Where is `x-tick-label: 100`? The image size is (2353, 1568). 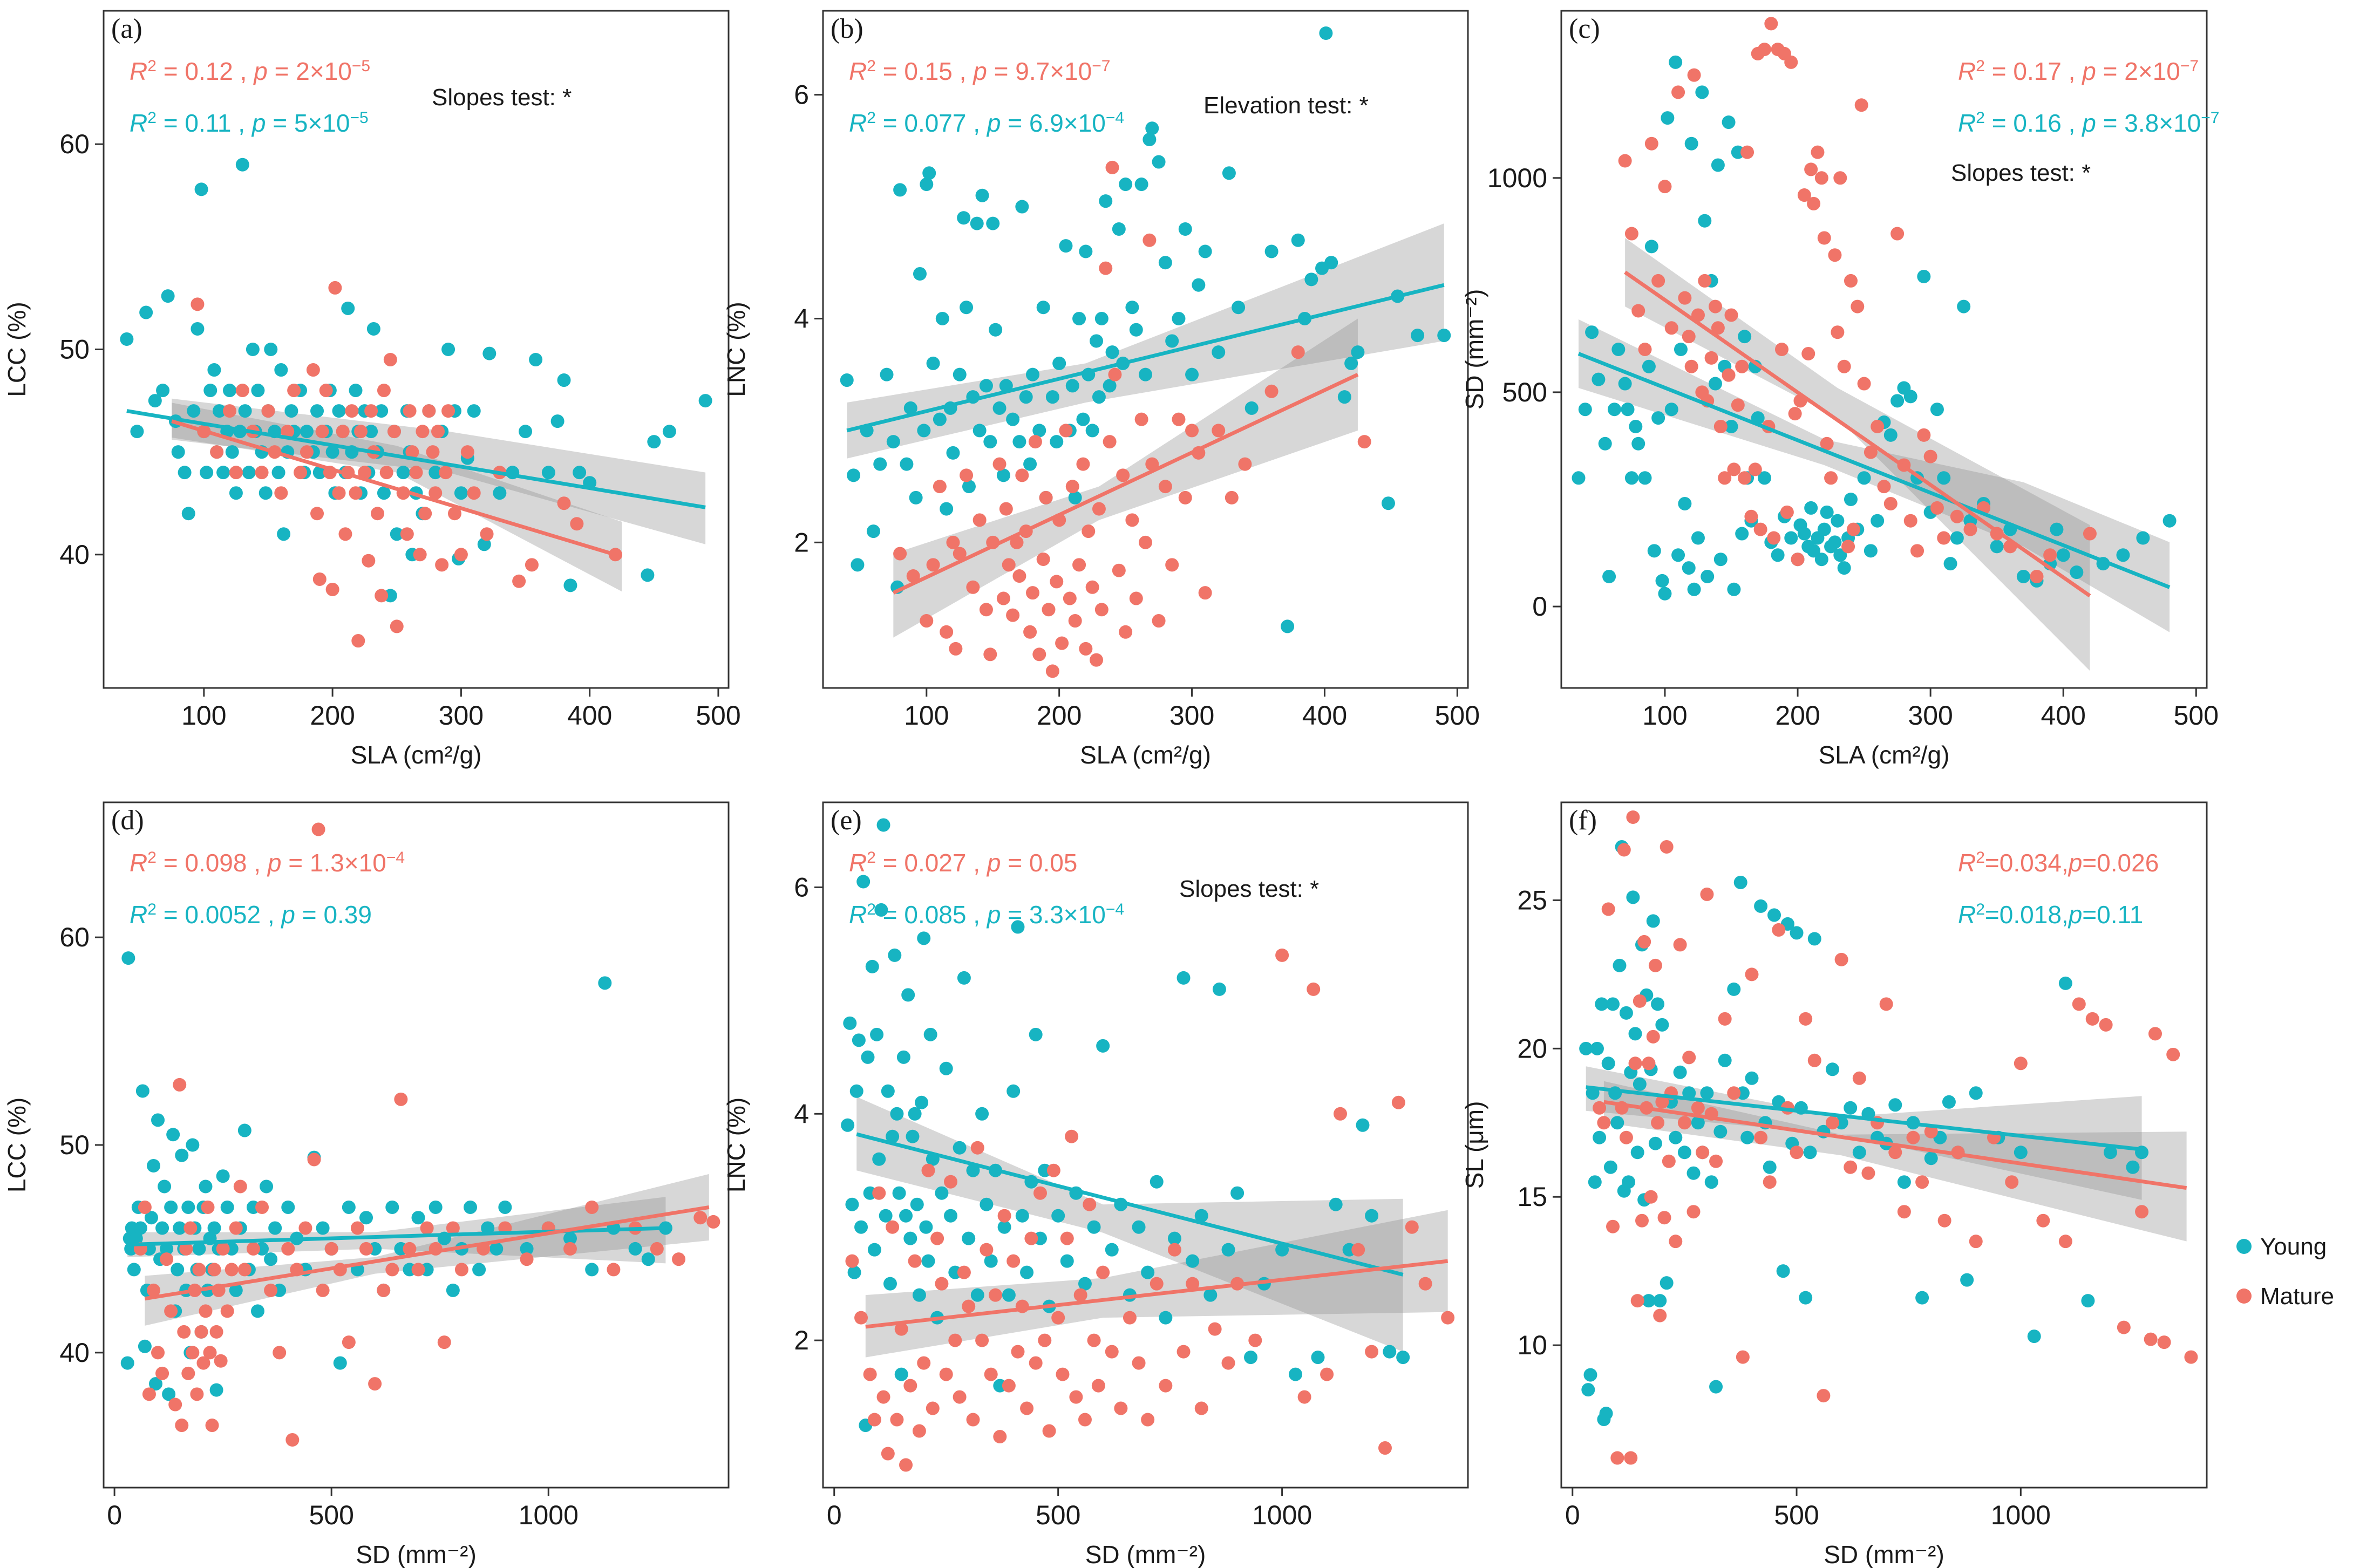
x-tick-label: 100 is located at coordinates (203, 715).